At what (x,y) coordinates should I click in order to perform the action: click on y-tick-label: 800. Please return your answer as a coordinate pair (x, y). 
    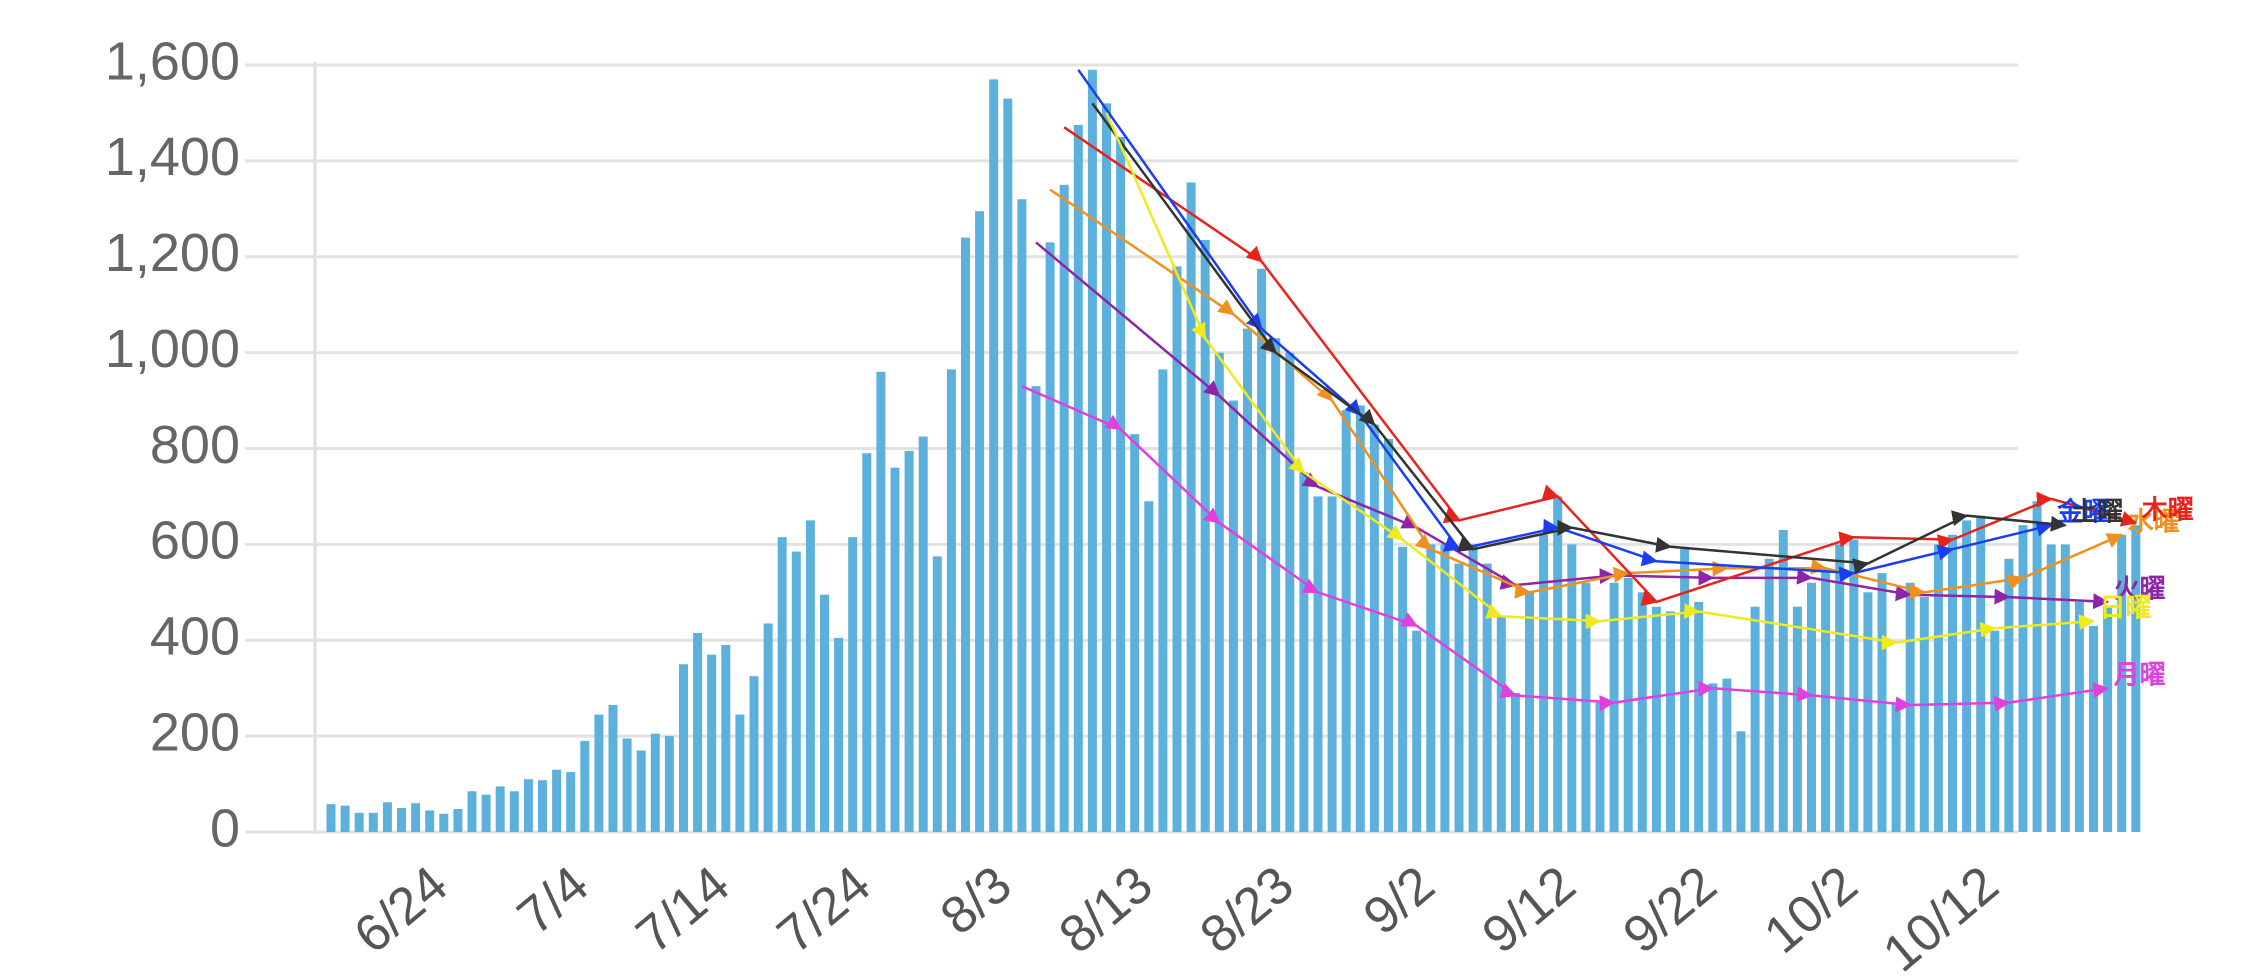
    Looking at the image, I should click on (195, 445).